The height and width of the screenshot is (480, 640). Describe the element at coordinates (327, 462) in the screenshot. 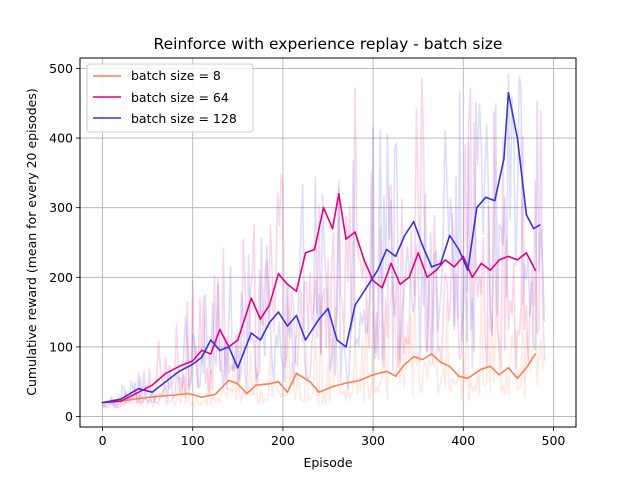

I see `x-axis-title: Episode` at that location.